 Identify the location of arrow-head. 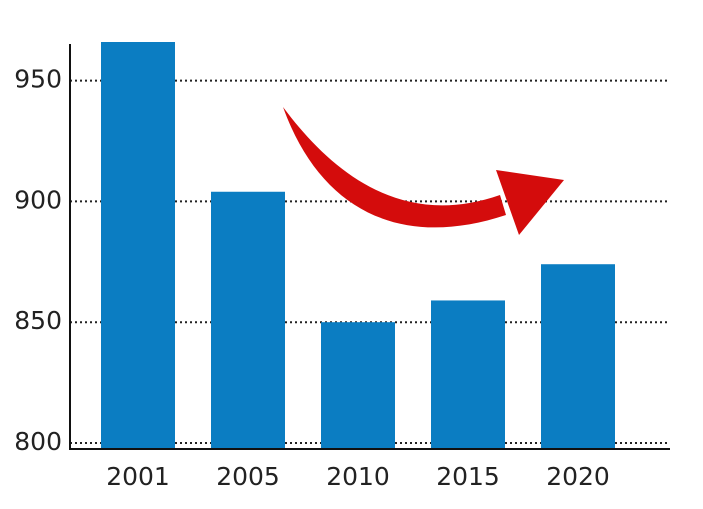
(530, 202).